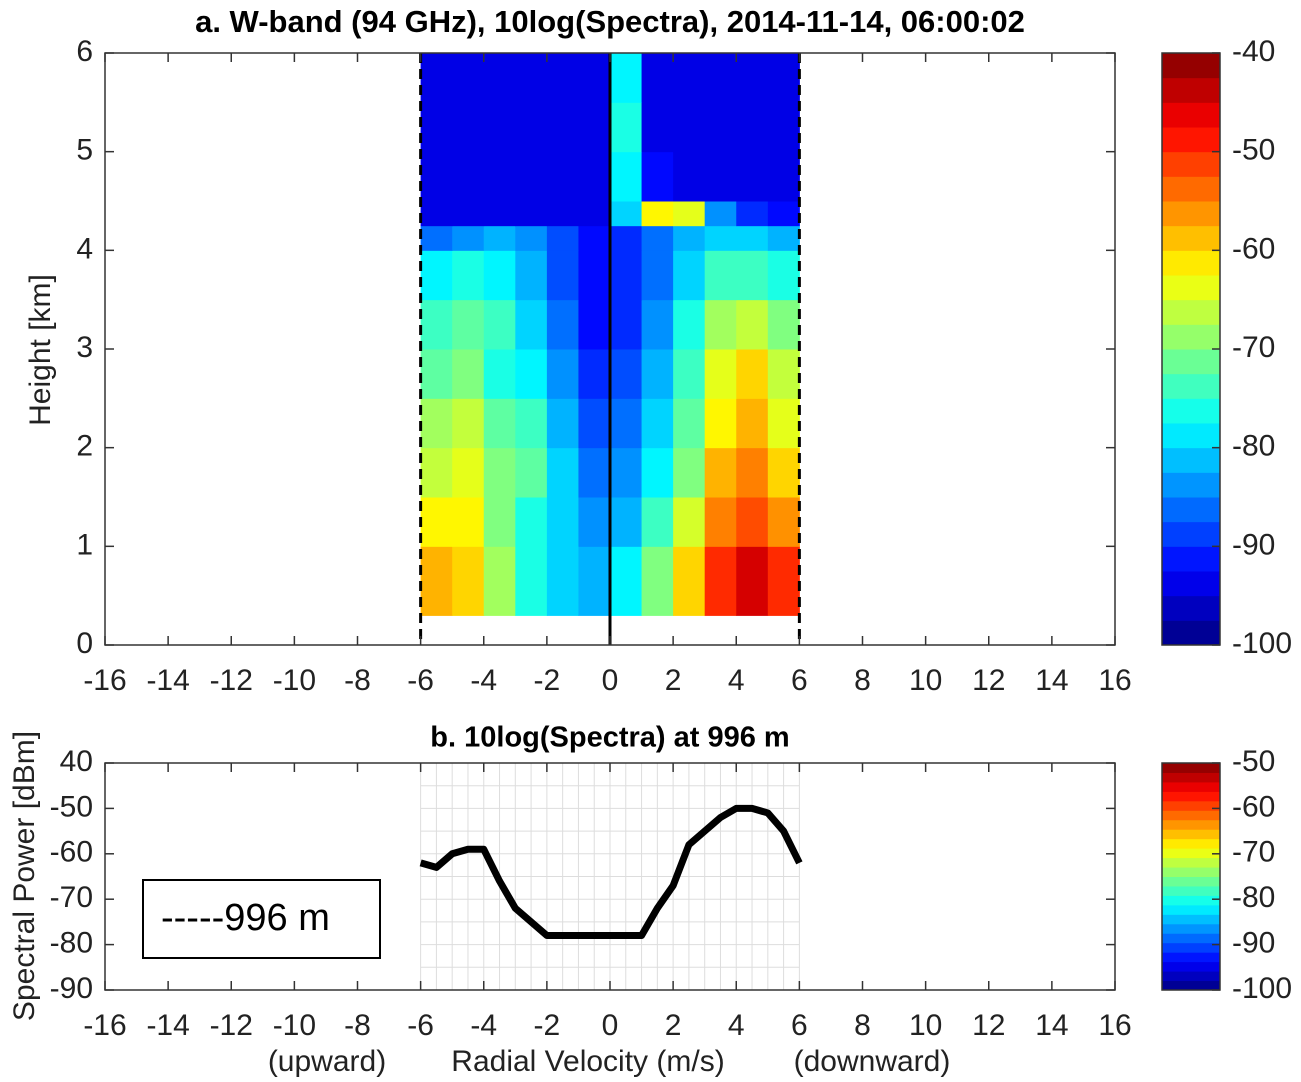 The width and height of the screenshot is (1301, 1082). I want to click on annotation: (upward), so click(327, 1061).